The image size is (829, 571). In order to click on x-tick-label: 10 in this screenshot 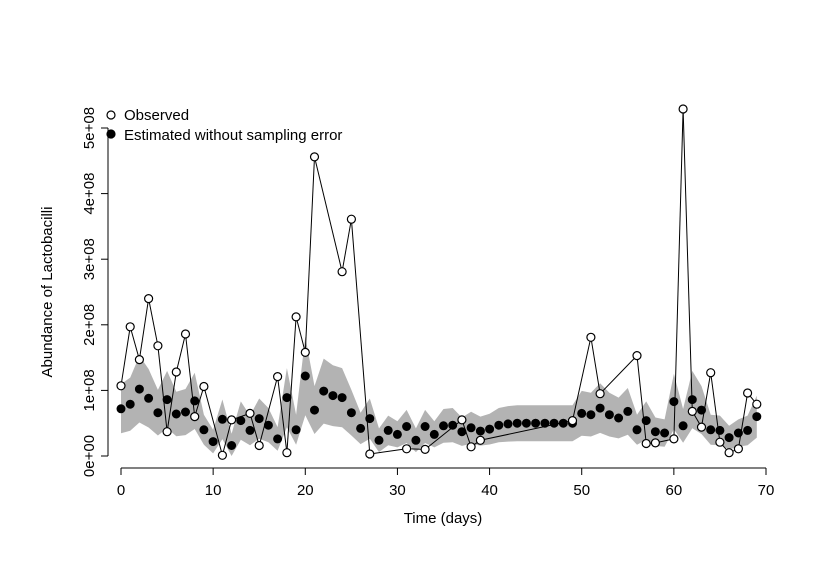, I will do `click(213, 490)`.